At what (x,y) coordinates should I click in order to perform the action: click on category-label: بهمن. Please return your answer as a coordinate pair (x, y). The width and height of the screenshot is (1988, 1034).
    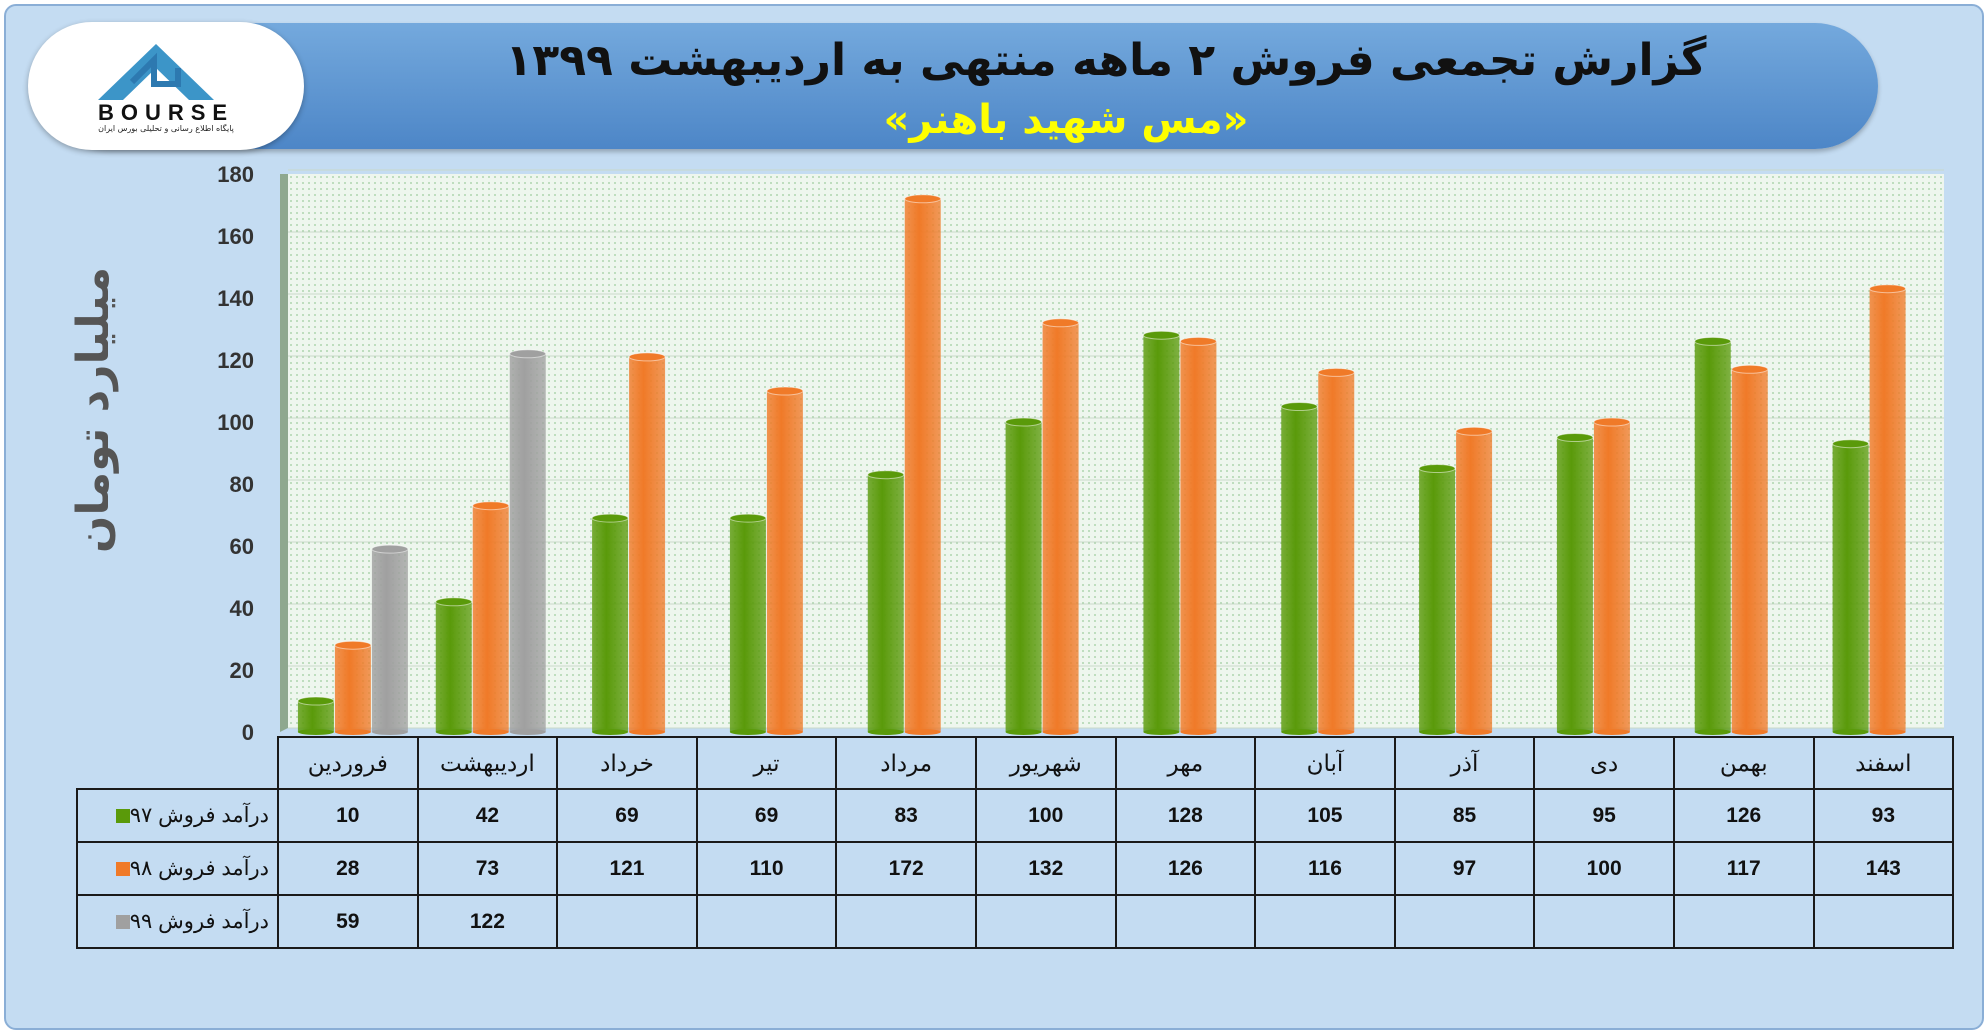
    Looking at the image, I should click on (1743, 763).